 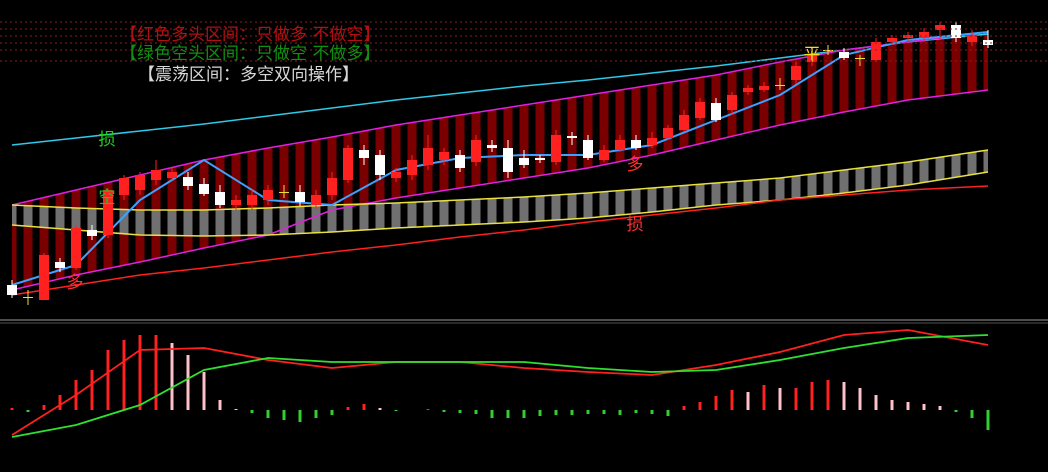 I want to click on note: 【震荡区间：多空双向操作】, so click(x=248, y=75).